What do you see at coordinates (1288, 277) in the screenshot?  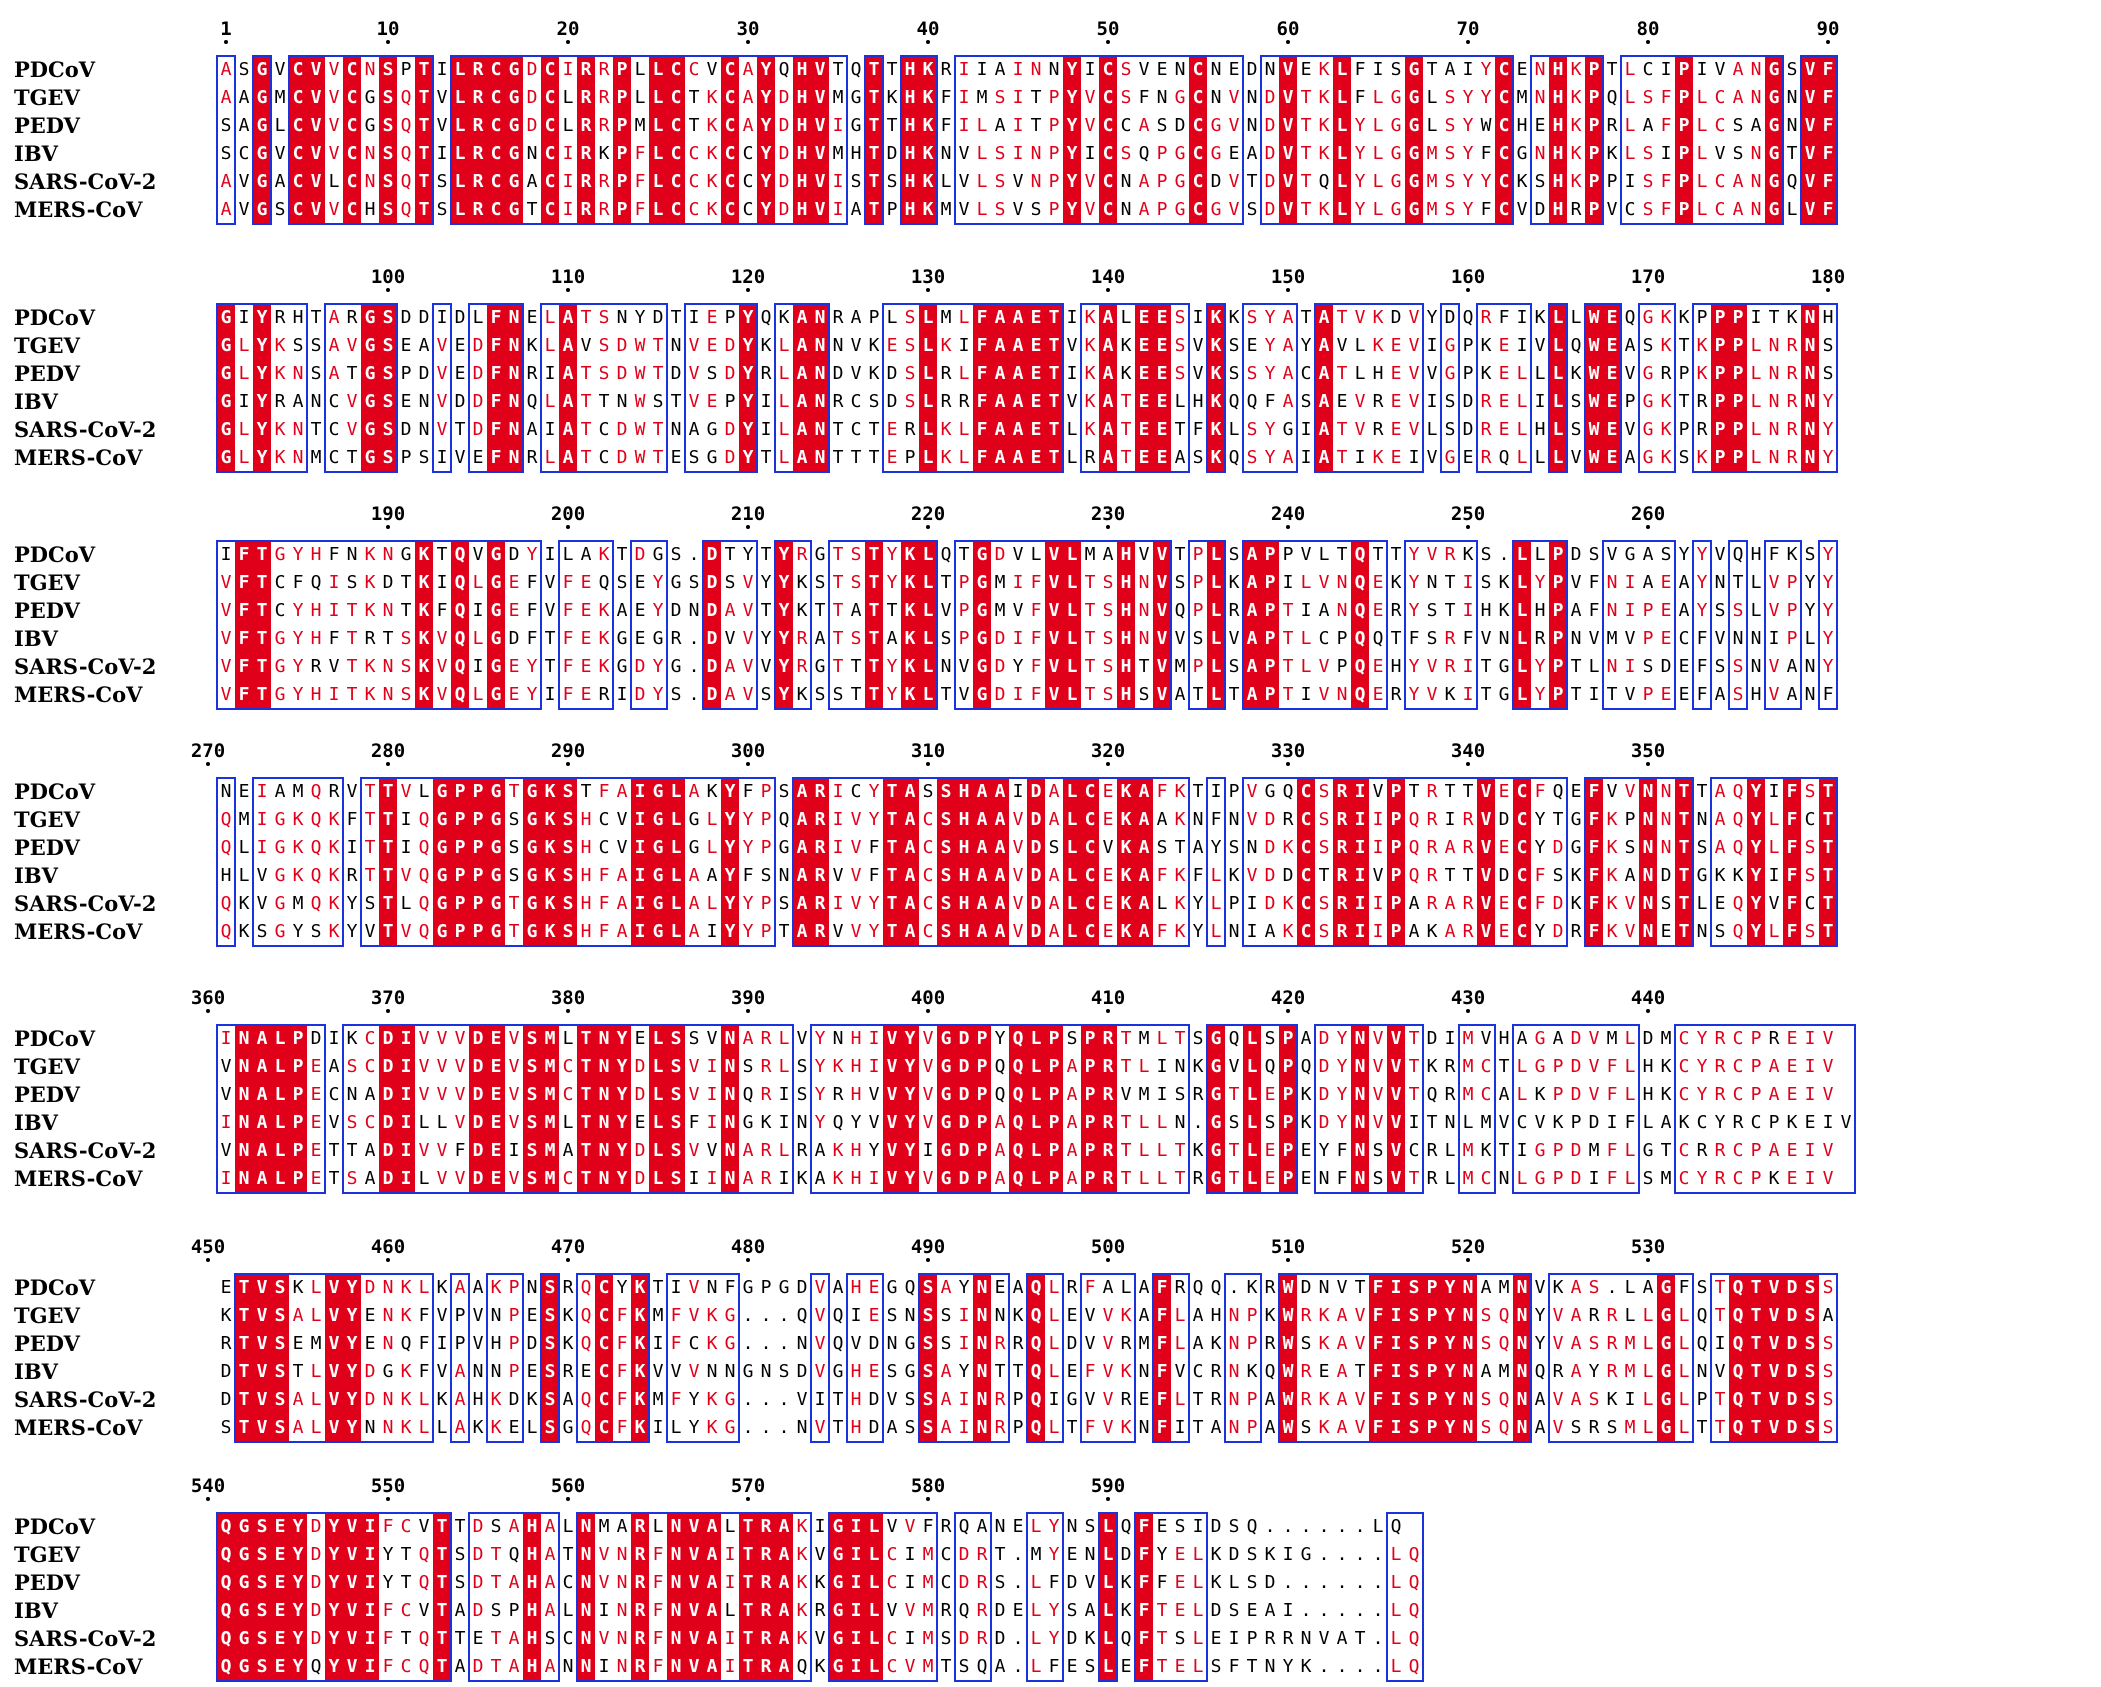 I see `position-number: 150` at bounding box center [1288, 277].